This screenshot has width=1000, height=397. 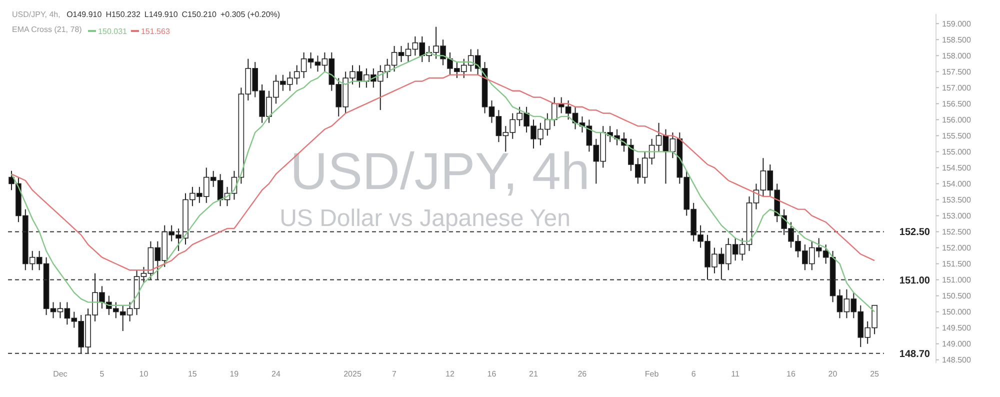 I want to click on y-tick-label: 150.500, so click(x=957, y=296).